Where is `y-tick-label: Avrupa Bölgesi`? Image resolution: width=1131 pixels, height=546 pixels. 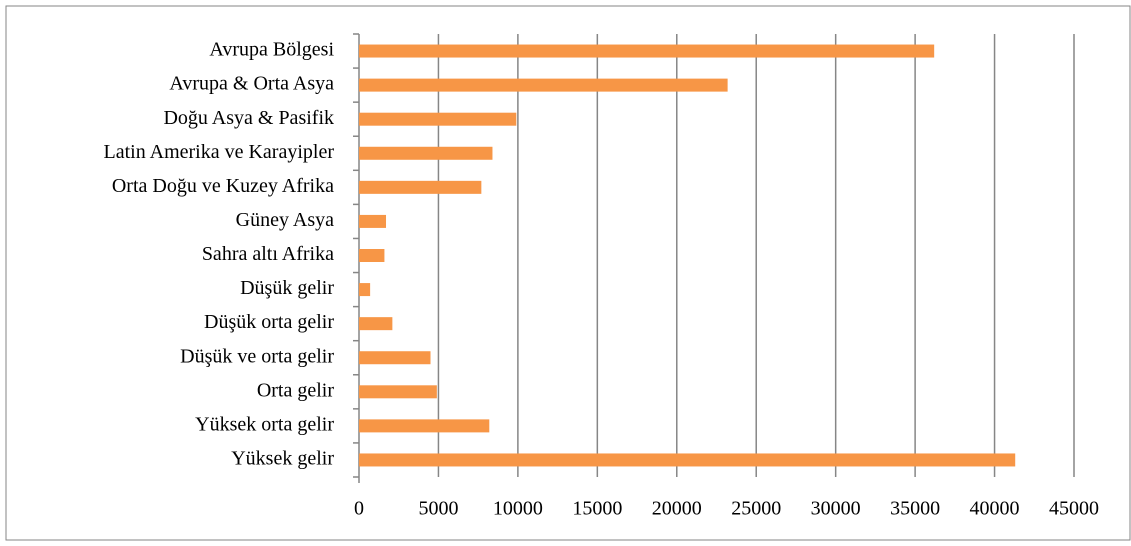
y-tick-label: Avrupa Bölgesi is located at coordinates (271, 50).